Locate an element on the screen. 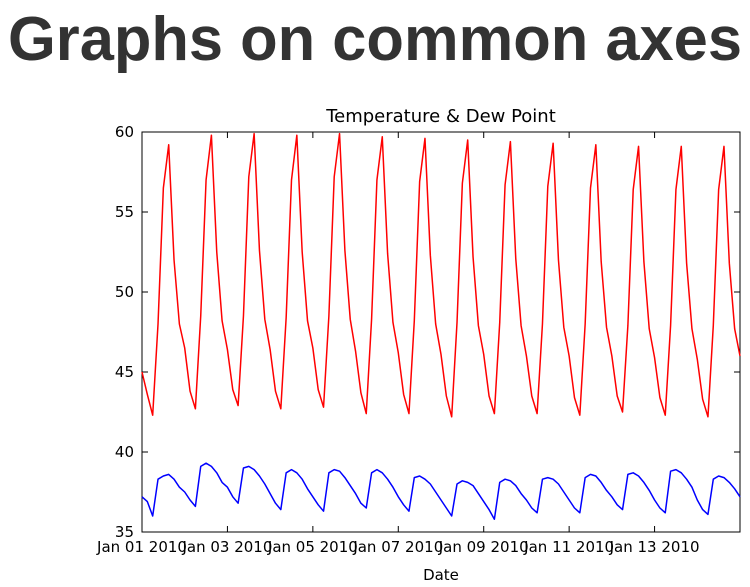 The image size is (750, 587). y-tick-label: 50 is located at coordinates (124, 292).